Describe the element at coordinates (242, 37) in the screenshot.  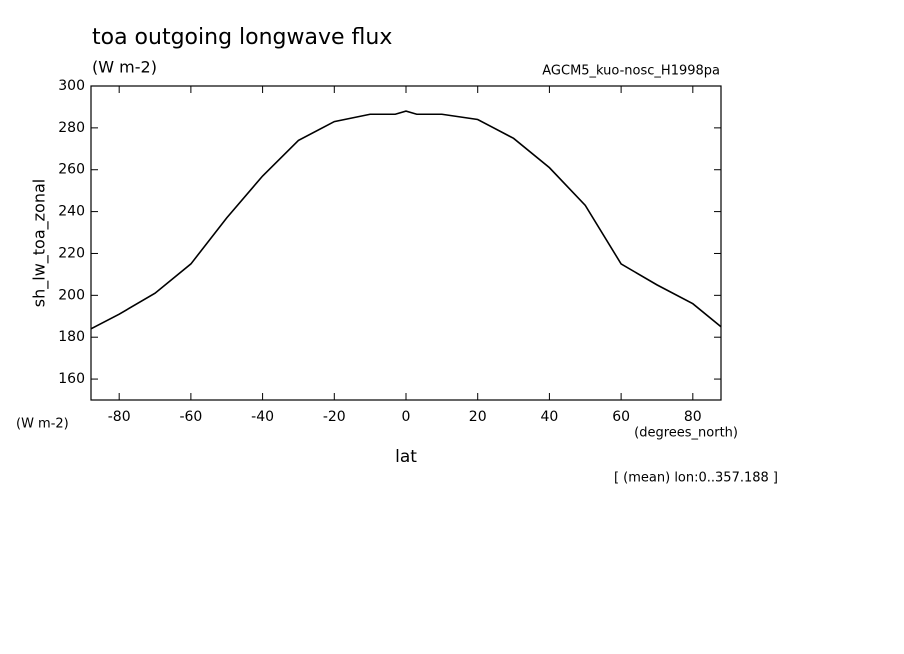
I see `chart-title: toa outgoing longwave flux` at that location.